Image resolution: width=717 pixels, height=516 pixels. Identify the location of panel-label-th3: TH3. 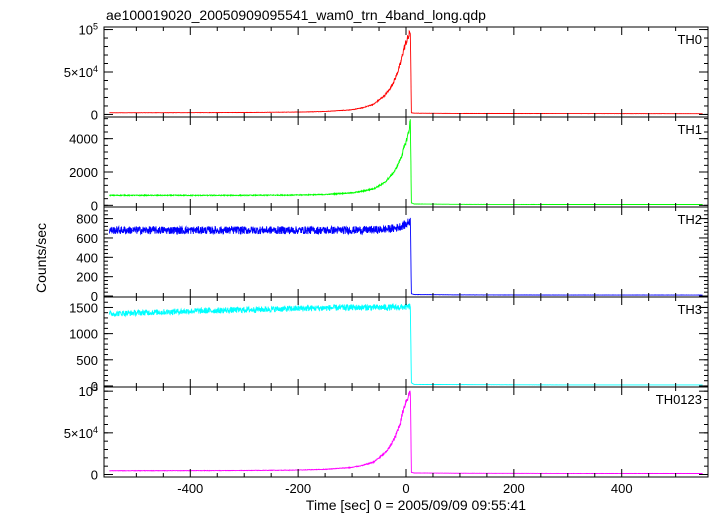
(689, 309).